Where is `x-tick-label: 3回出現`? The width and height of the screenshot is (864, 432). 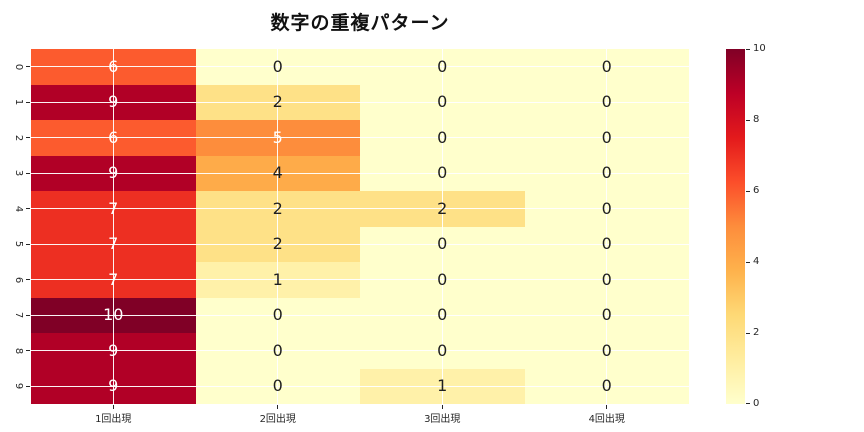
x-tick-label: 3回出現 is located at coordinates (442, 419).